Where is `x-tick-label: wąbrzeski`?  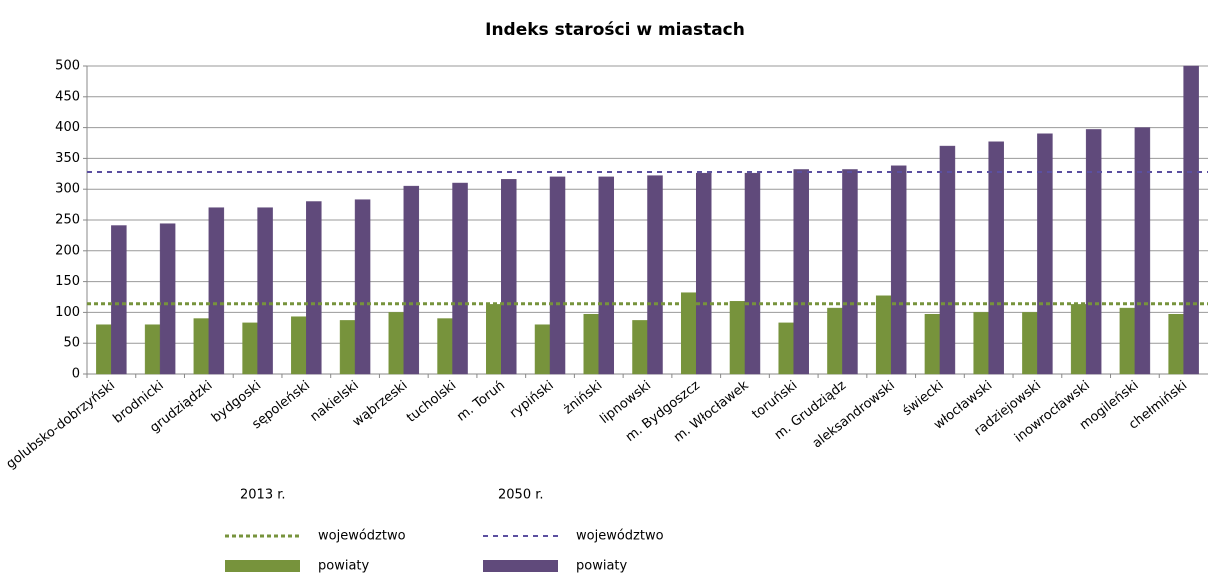
x-tick-label: wąbrzeski is located at coordinates (380, 404).